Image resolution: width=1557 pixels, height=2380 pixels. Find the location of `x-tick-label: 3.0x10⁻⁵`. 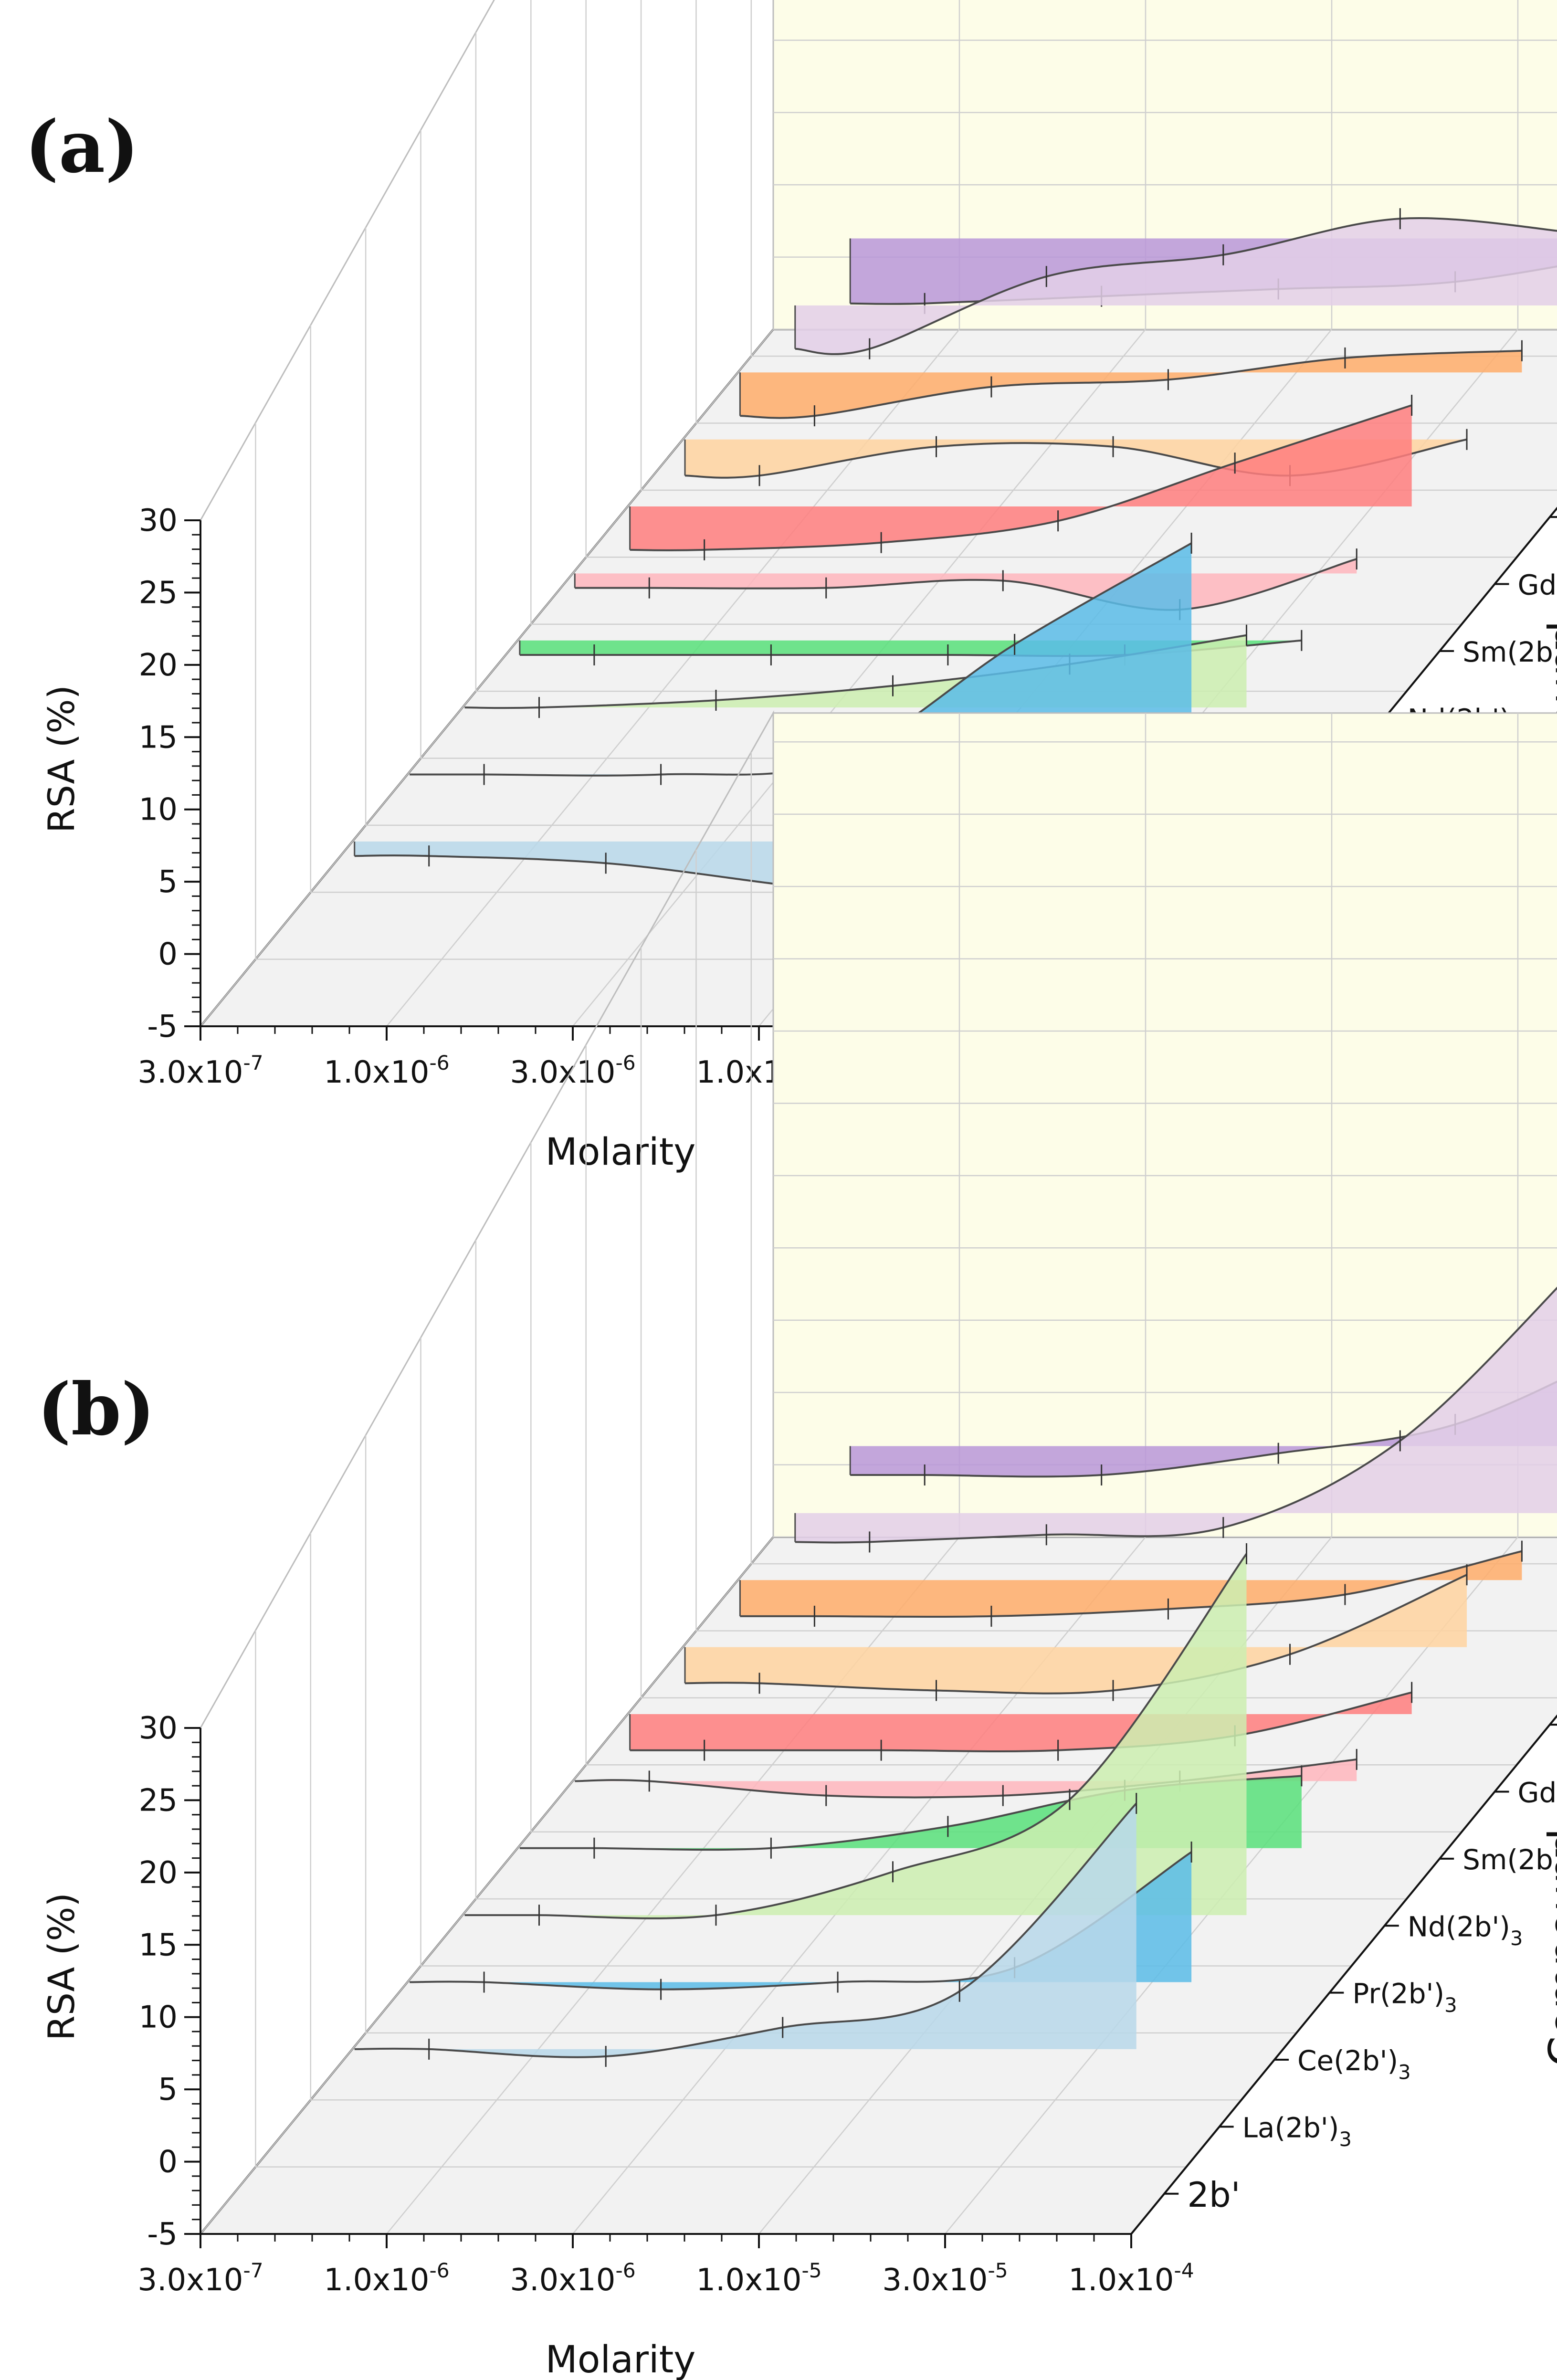

x-tick-label: 3.0x10⁻⁵ is located at coordinates (945, 2278).